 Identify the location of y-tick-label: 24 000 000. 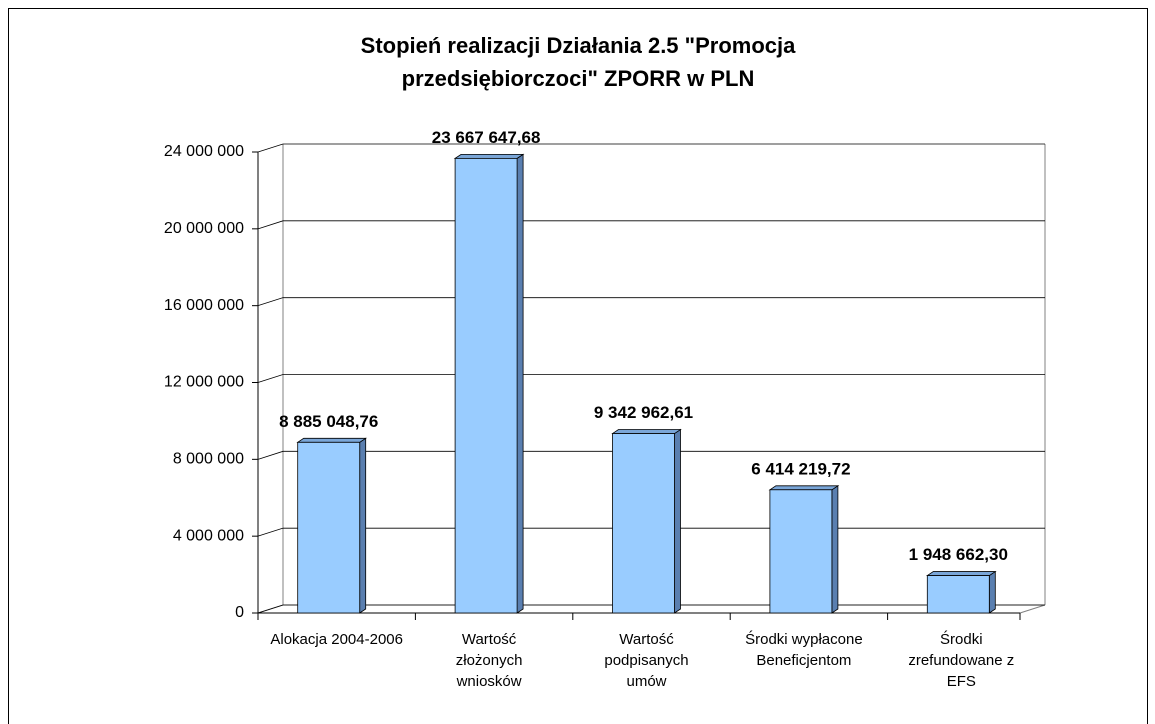
(204, 151).